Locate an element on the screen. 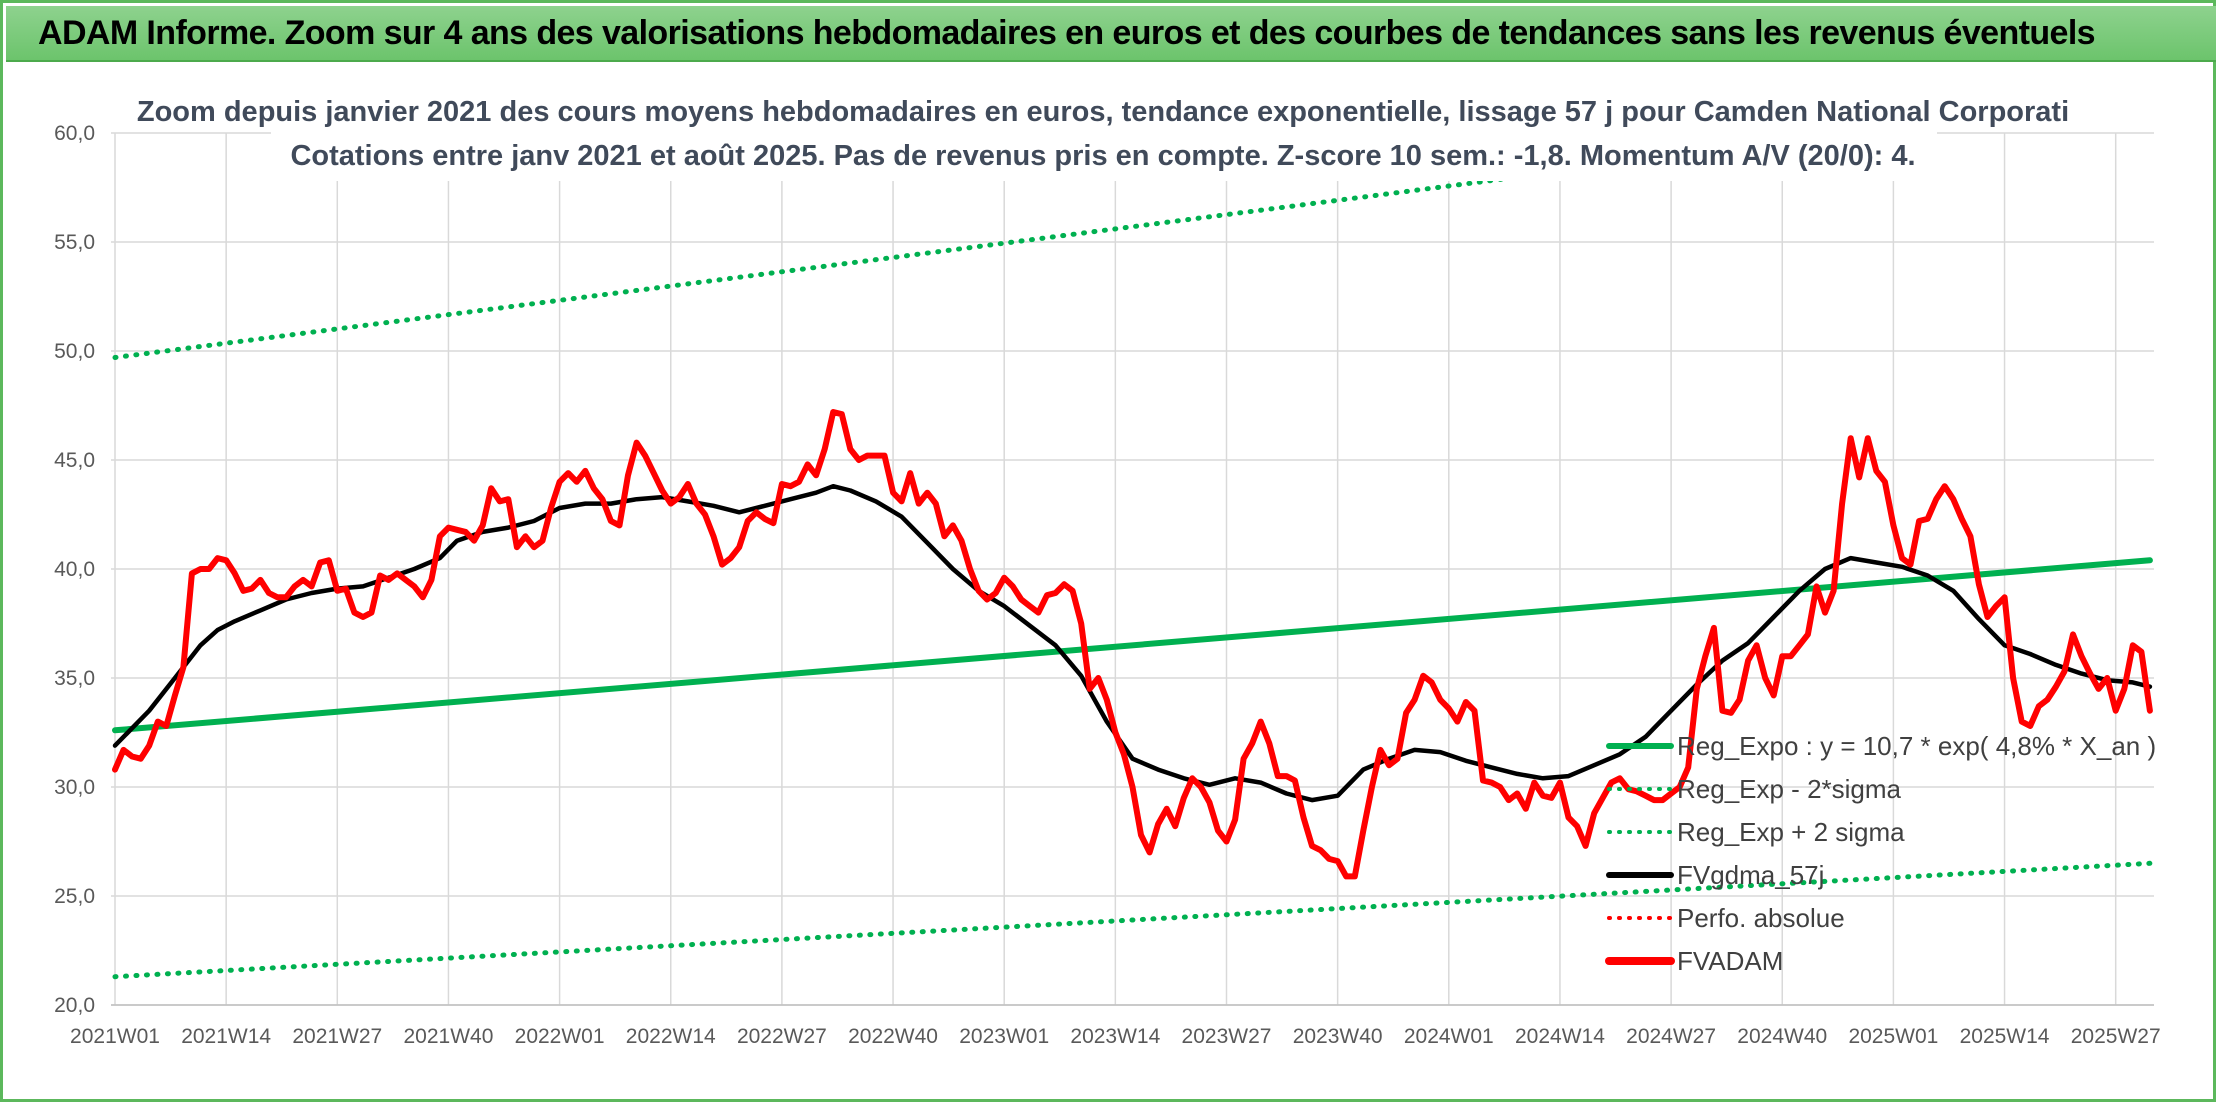 The image size is (2216, 1102). x-tick-label: 2023W27 is located at coordinates (1227, 1036).